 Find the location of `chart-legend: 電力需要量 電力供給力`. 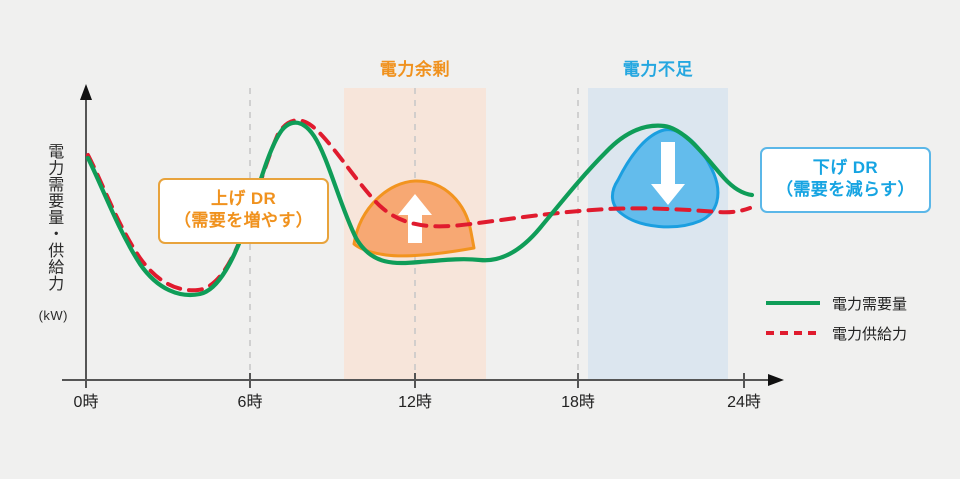

chart-legend: 電力需要量 電力供給力 is located at coordinates (836, 318).